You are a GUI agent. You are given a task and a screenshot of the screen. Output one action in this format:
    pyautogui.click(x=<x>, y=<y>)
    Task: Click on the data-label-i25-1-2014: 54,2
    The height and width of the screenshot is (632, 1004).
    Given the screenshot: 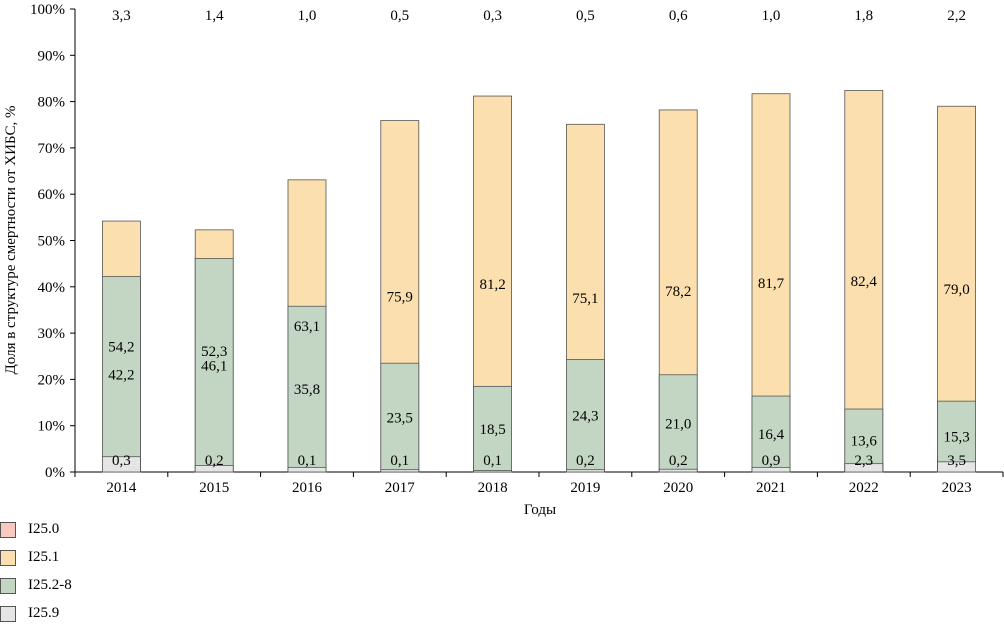 What is the action you would take?
    pyautogui.click(x=121, y=348)
    